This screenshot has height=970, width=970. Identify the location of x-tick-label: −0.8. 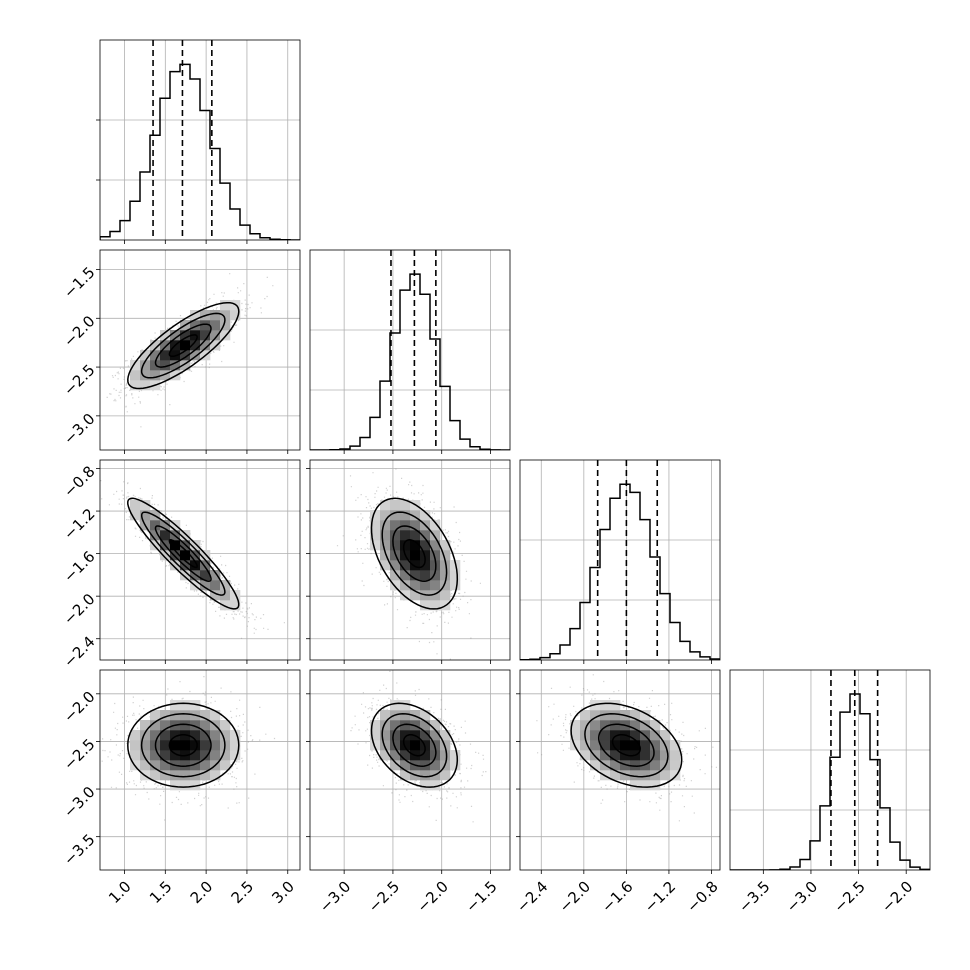
(702, 897).